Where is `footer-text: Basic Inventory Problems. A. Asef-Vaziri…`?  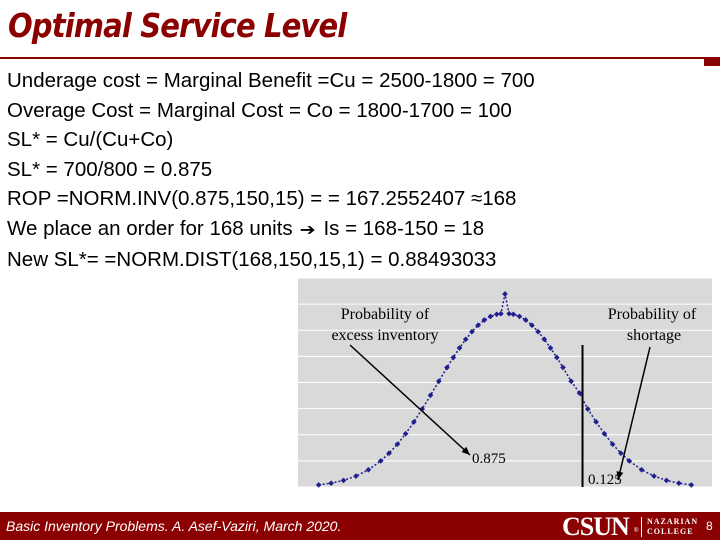 footer-text: Basic Inventory Problems. A. Asef-Vaziri… is located at coordinates (174, 526).